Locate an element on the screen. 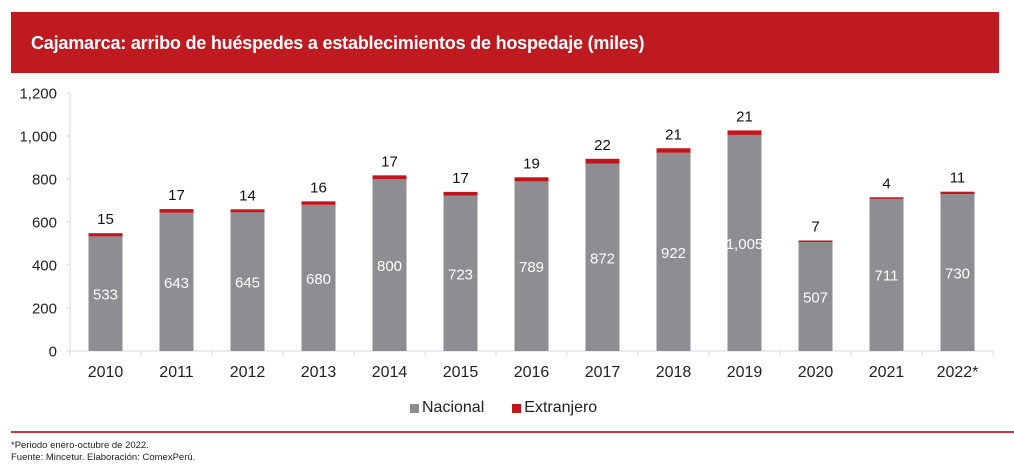 The height and width of the screenshot is (471, 1014). data-label-nacional: 711 is located at coordinates (887, 276).